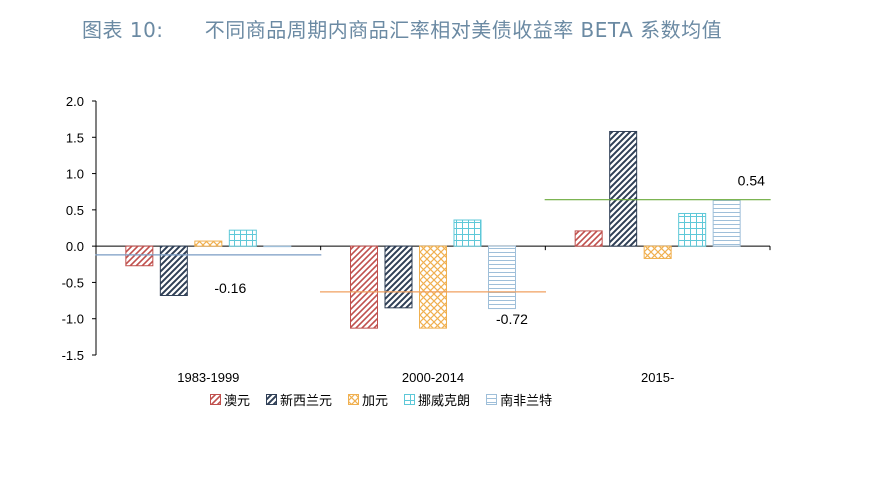 Image resolution: width=880 pixels, height=484 pixels. I want to click on legend: 澳元 新西兰元 加元 挪威克朗 南非兰特, so click(381, 399).